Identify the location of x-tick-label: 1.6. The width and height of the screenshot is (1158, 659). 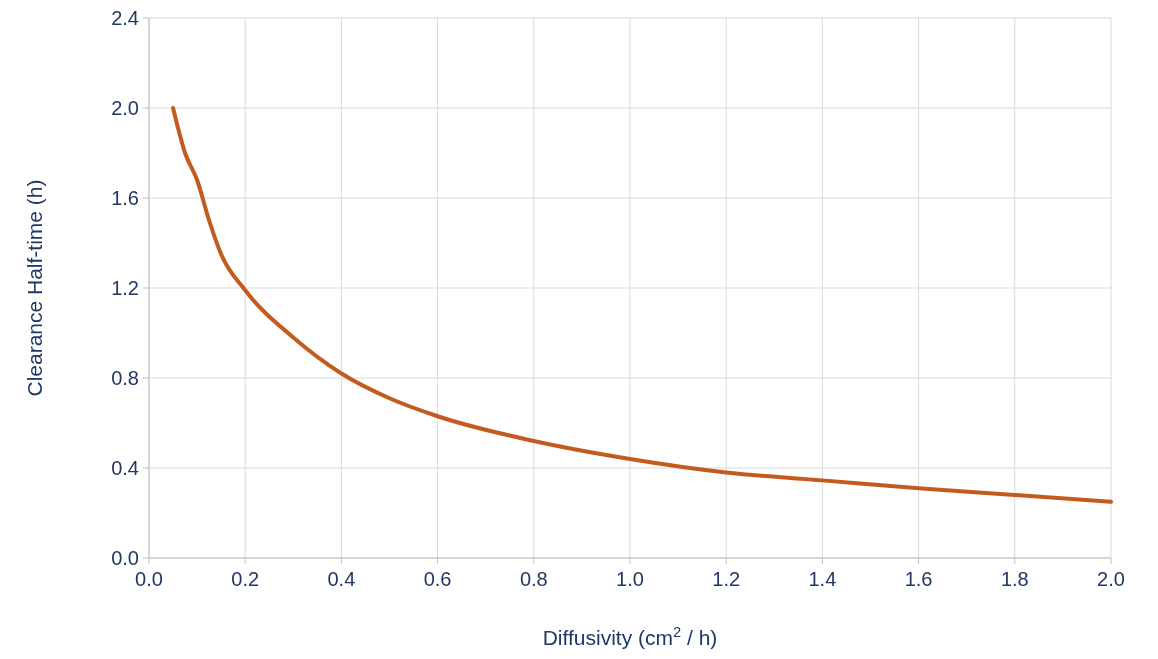
(918, 579).